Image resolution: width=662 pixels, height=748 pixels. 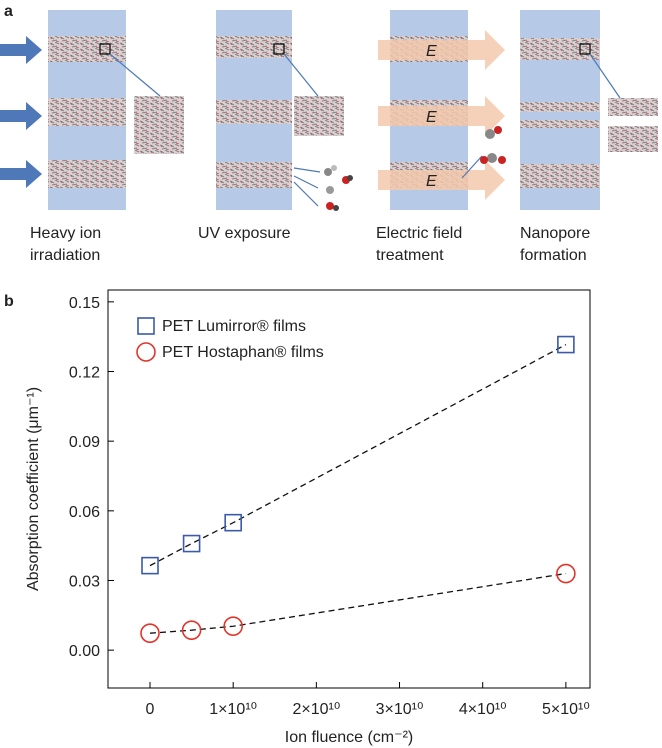 What do you see at coordinates (244, 233) in the screenshot?
I see `step-label: UV exposure` at bounding box center [244, 233].